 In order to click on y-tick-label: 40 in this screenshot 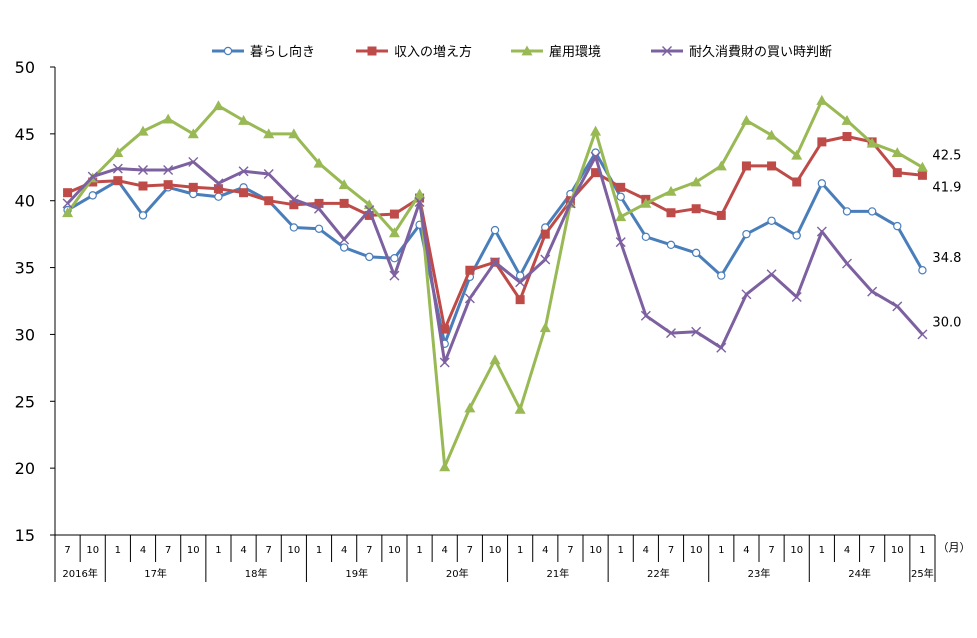, I will do `click(25, 201)`.